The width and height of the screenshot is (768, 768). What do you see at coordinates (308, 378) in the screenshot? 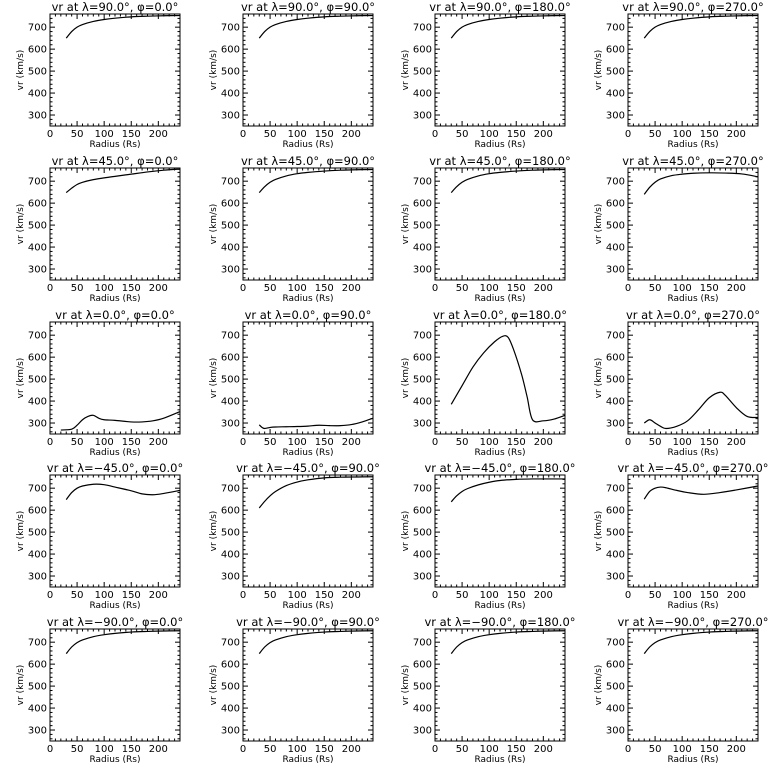
I see `panel-10-plot-frame` at bounding box center [308, 378].